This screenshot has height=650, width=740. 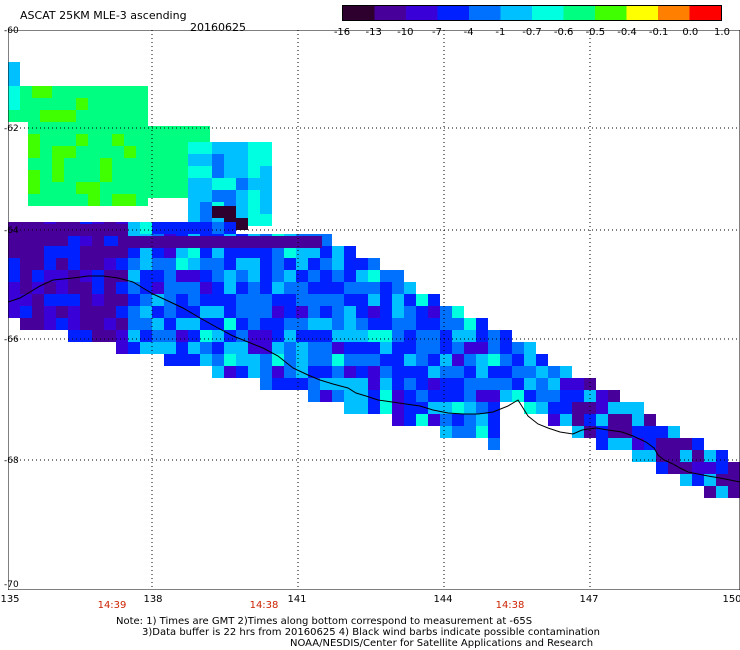 I want to click on color-scale-label: -0.6, so click(x=563, y=32).